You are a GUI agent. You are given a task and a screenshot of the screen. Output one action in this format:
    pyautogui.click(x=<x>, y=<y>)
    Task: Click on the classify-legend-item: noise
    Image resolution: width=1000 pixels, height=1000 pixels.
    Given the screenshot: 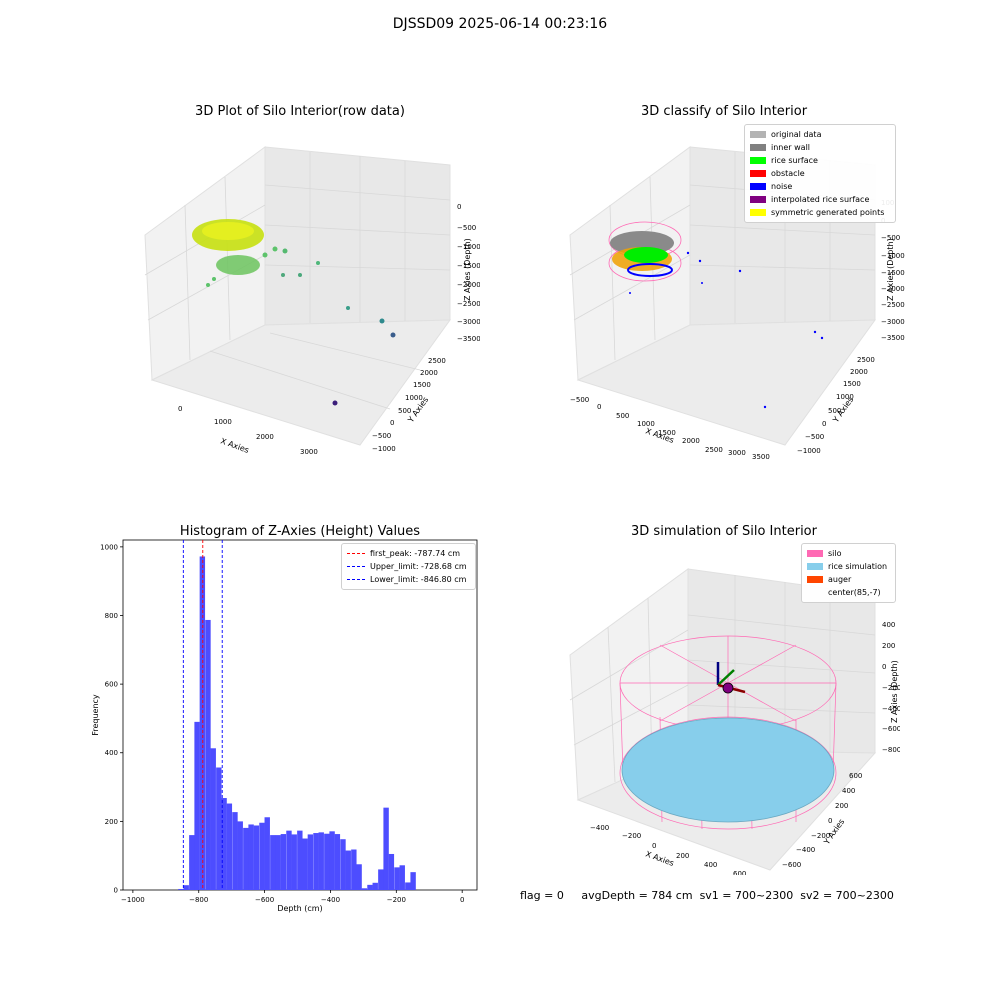 What is the action you would take?
    pyautogui.click(x=820, y=186)
    